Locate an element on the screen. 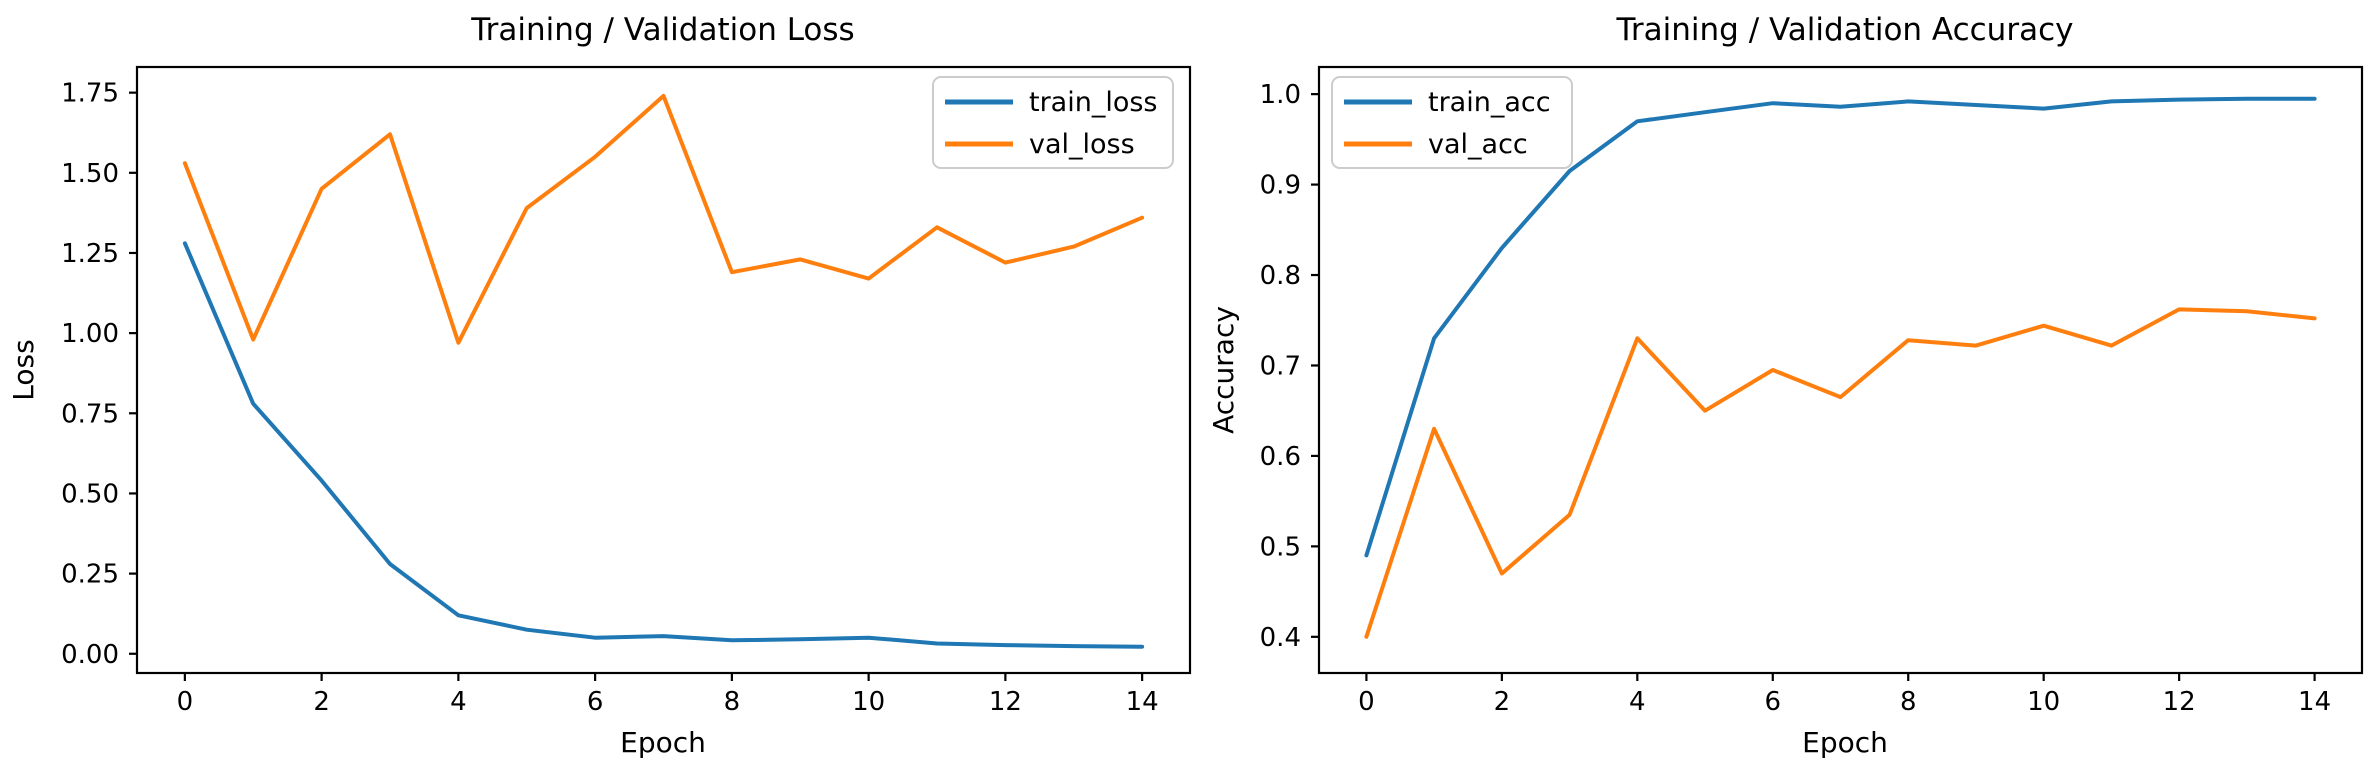 Image resolution: width=2378 pixels, height=780 pixels. chart-title: Training / Validation Accuracy is located at coordinates (1845, 30).